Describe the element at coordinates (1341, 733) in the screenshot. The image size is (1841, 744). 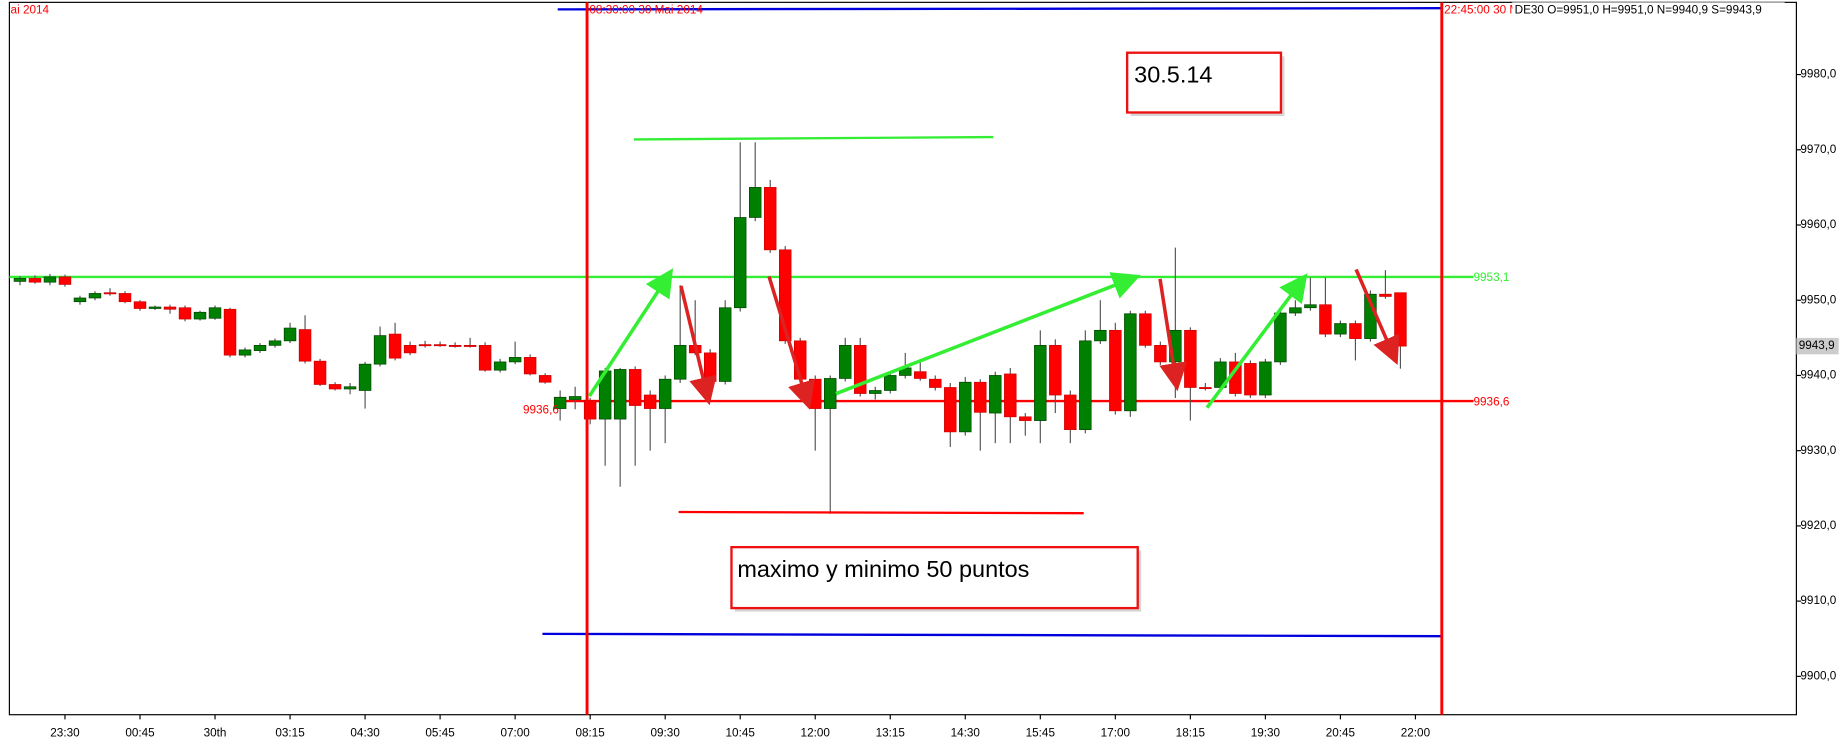
I see `x-tick-label: 20:45` at that location.